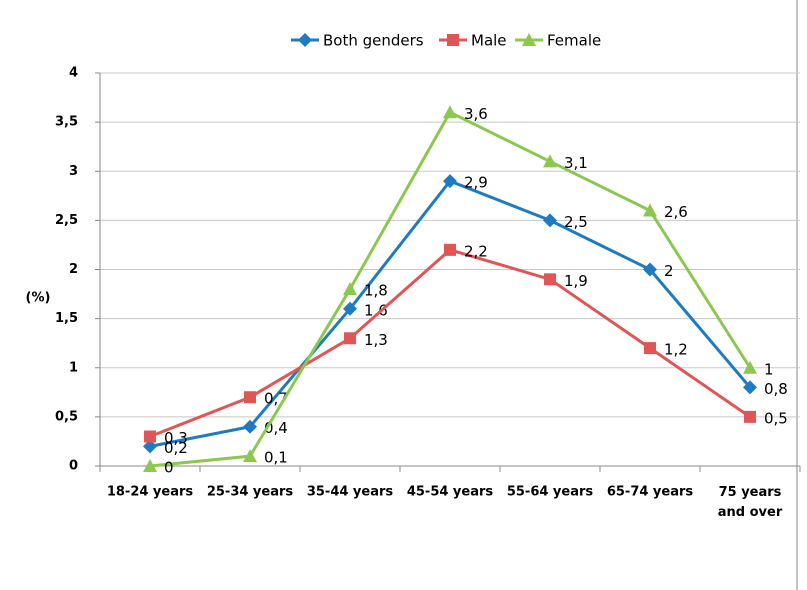  What do you see at coordinates (38, 298) in the screenshot?
I see `y-axis-label: (%)` at bounding box center [38, 298].